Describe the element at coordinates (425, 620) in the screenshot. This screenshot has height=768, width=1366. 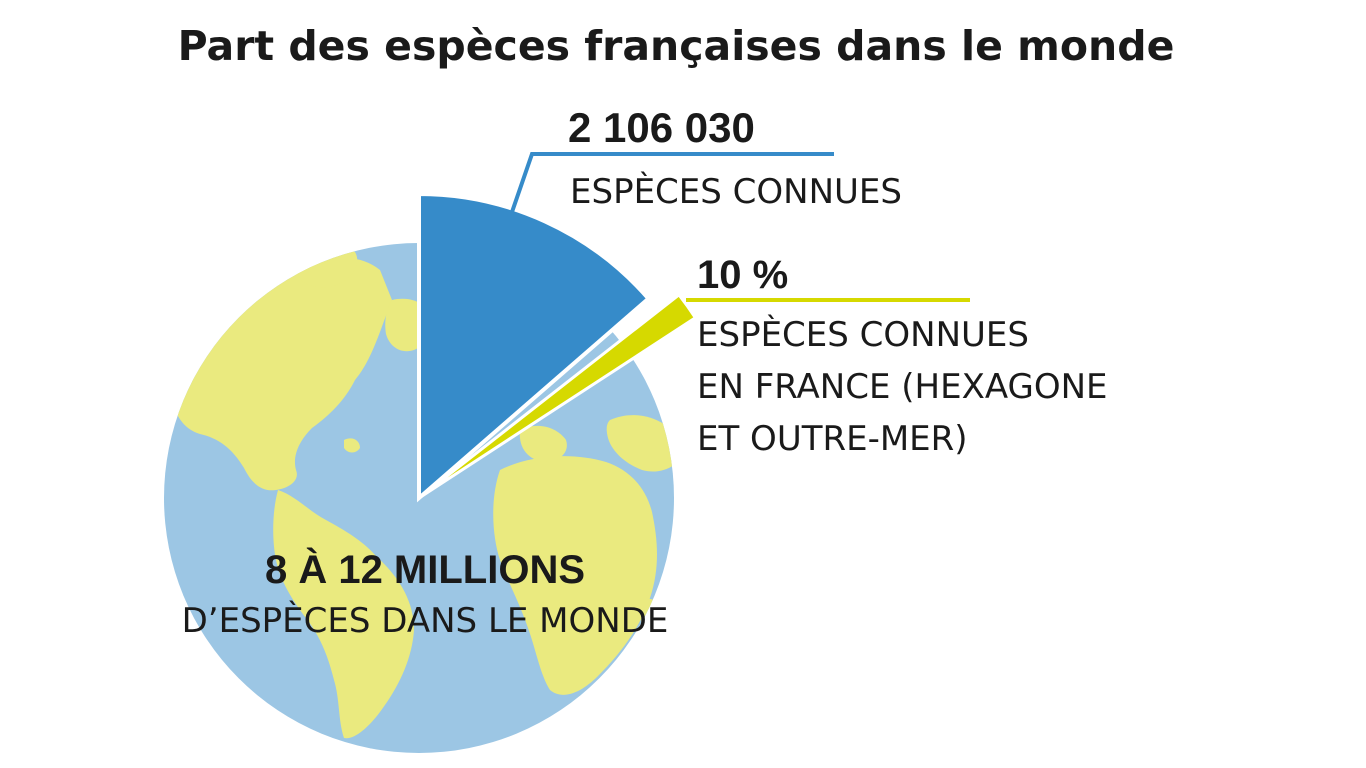
I see `world-total-label: D’ESPÈCES DANS LE MONDE` at that location.